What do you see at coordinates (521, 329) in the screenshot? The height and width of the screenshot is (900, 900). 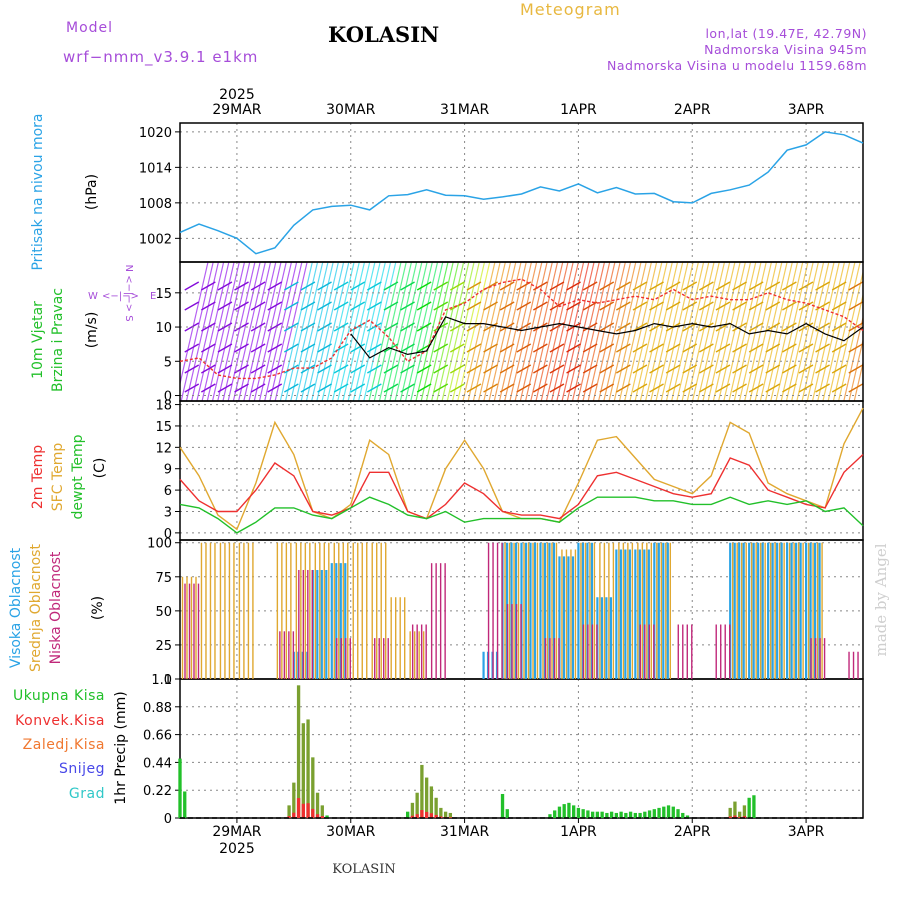 I see `wind-gust-line` at bounding box center [521, 329].